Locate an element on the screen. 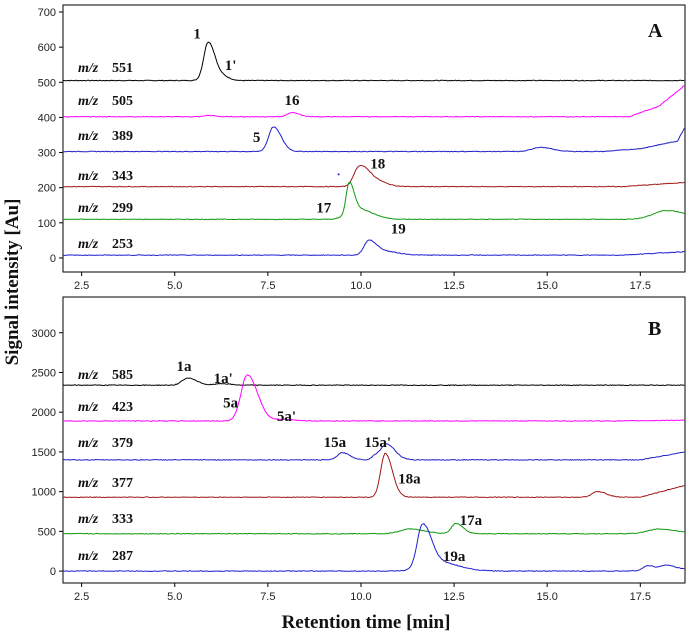 Image resolution: width=689 pixels, height=637 pixels. y-tick-label: 2000 is located at coordinates (44, 413).